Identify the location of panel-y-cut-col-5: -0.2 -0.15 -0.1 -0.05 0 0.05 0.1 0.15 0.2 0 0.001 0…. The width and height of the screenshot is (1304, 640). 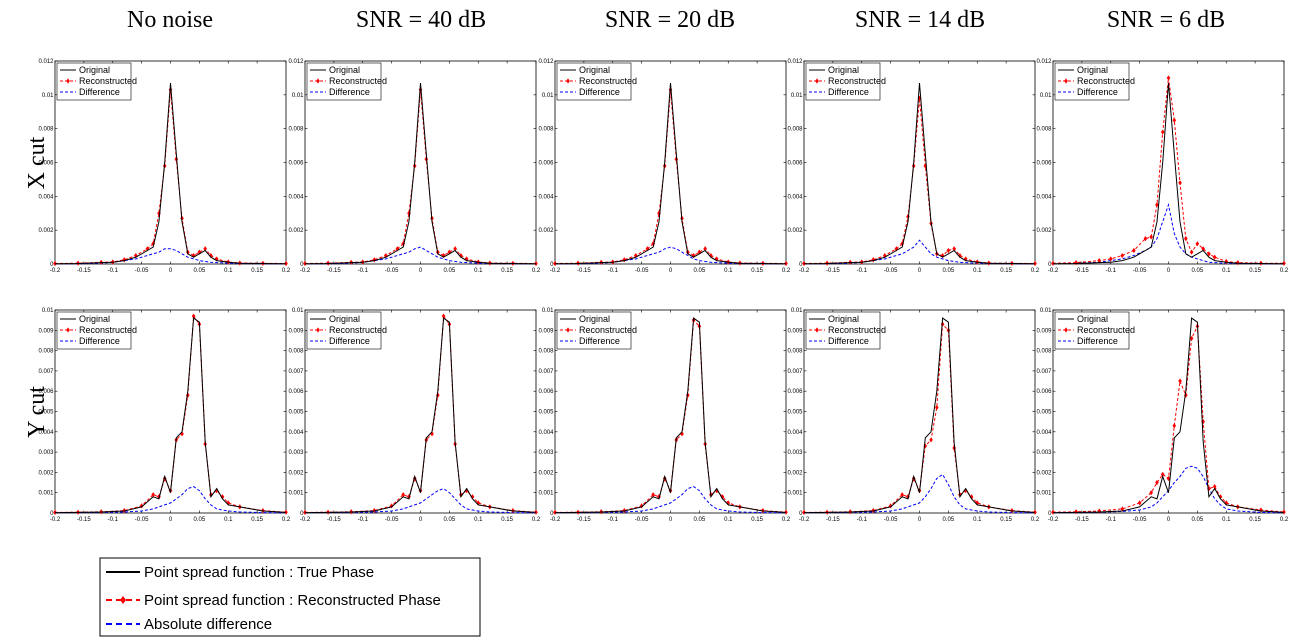
(1162, 415).